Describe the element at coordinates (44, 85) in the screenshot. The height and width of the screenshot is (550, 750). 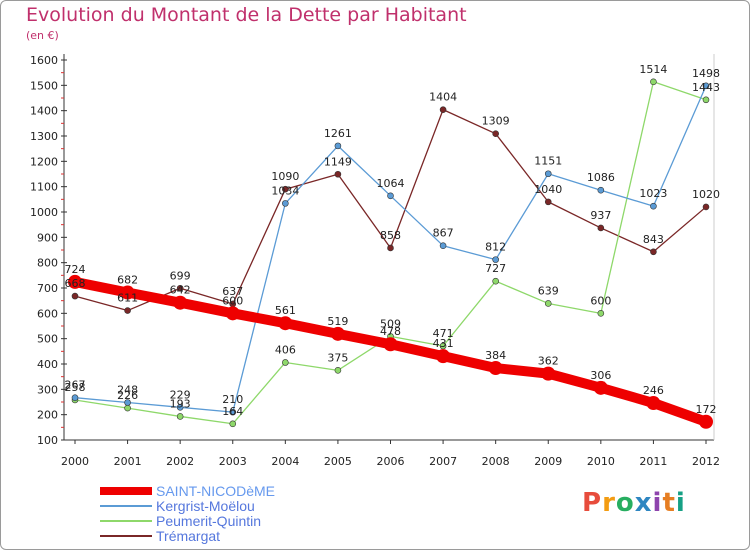
I see `y-tick-label: 1500` at that location.